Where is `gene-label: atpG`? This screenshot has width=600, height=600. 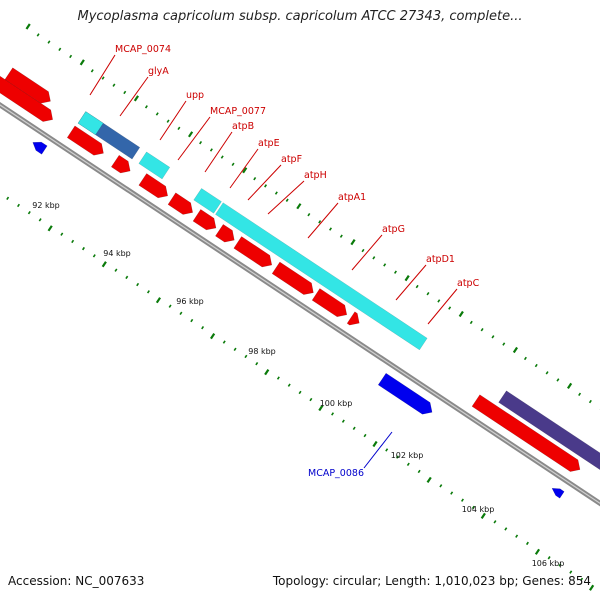
gene-label: atpG is located at coordinates (393, 229).